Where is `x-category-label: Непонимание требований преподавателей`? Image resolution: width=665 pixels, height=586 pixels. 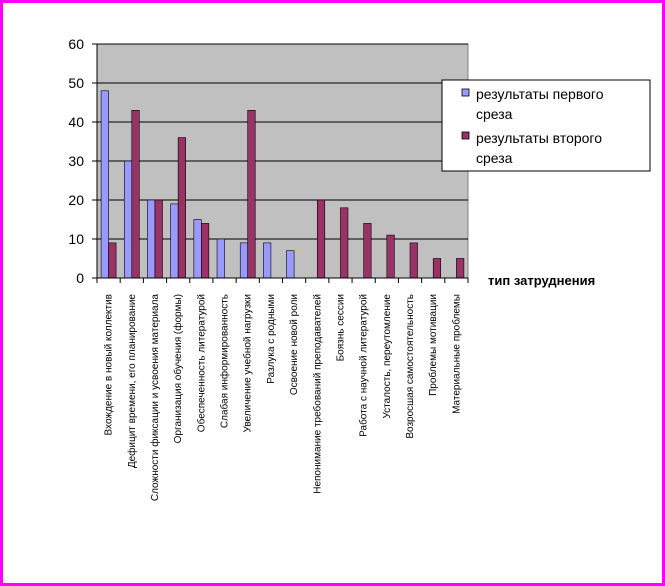 x-category-label: Непонимание требований преподавателей is located at coordinates (317, 394).